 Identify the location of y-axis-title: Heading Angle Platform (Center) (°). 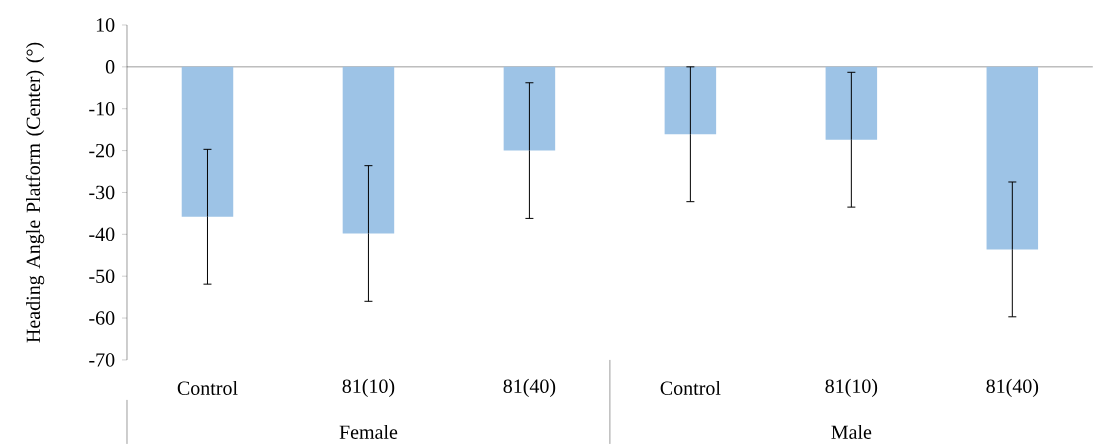
(35, 192).